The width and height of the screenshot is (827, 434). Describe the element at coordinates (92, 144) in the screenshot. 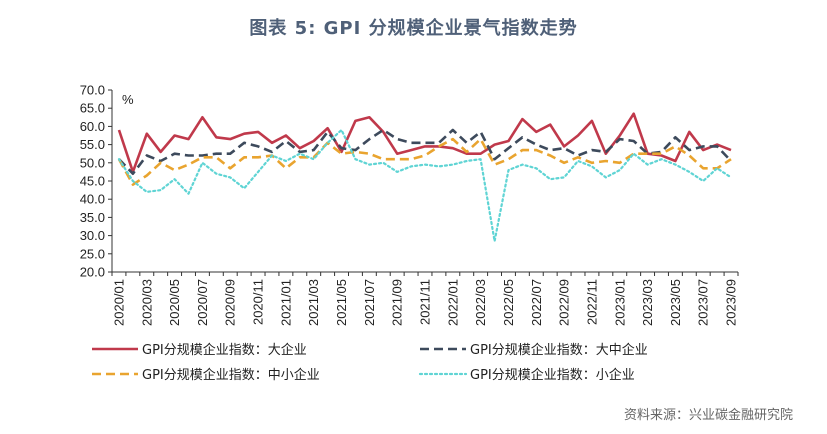

I see `y-tick-label: 55.0` at that location.